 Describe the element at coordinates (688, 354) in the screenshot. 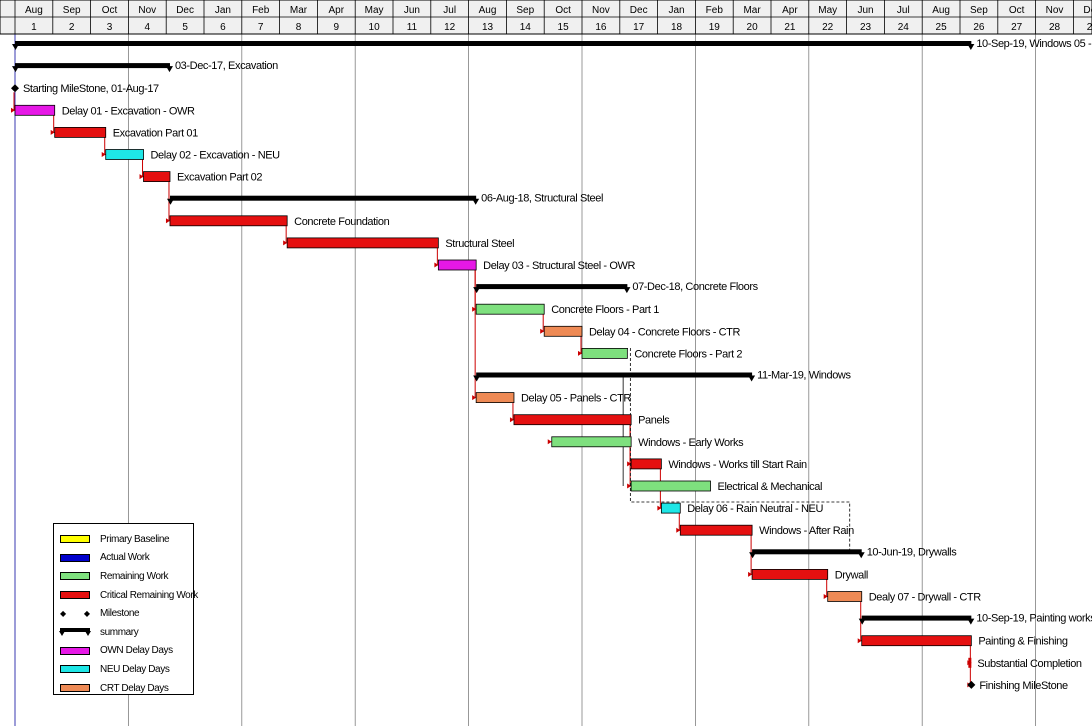

I see `task-label: Concrete Floors - Part 2` at that location.